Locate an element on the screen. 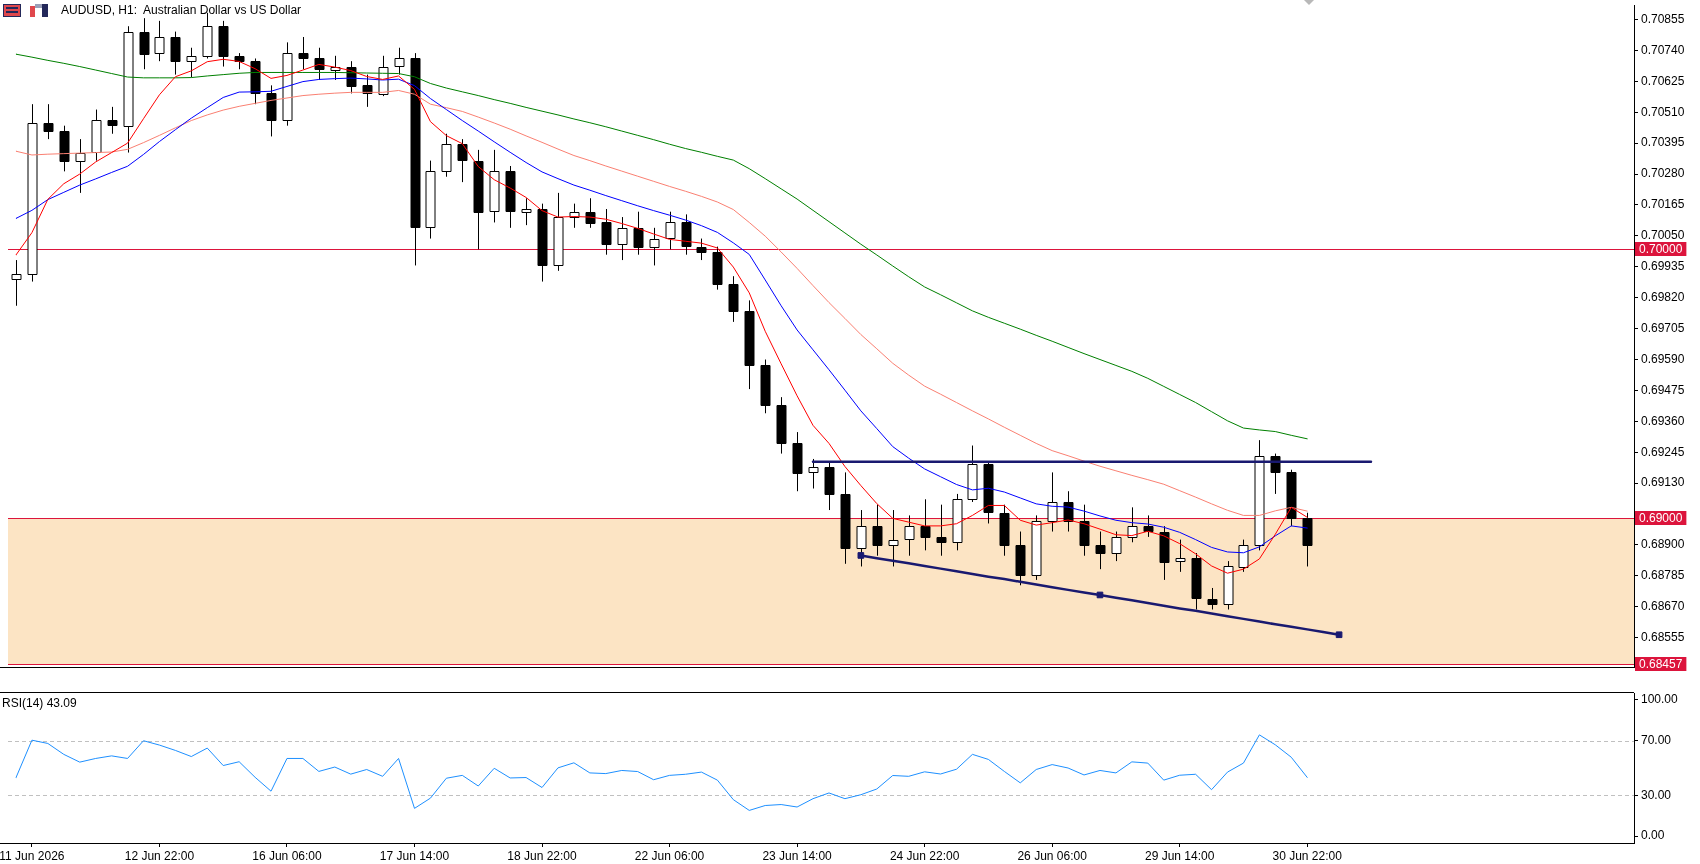 Image resolution: width=1700 pixels, height=864 pixels. y-tick-label: 0.70510 is located at coordinates (1663, 111).